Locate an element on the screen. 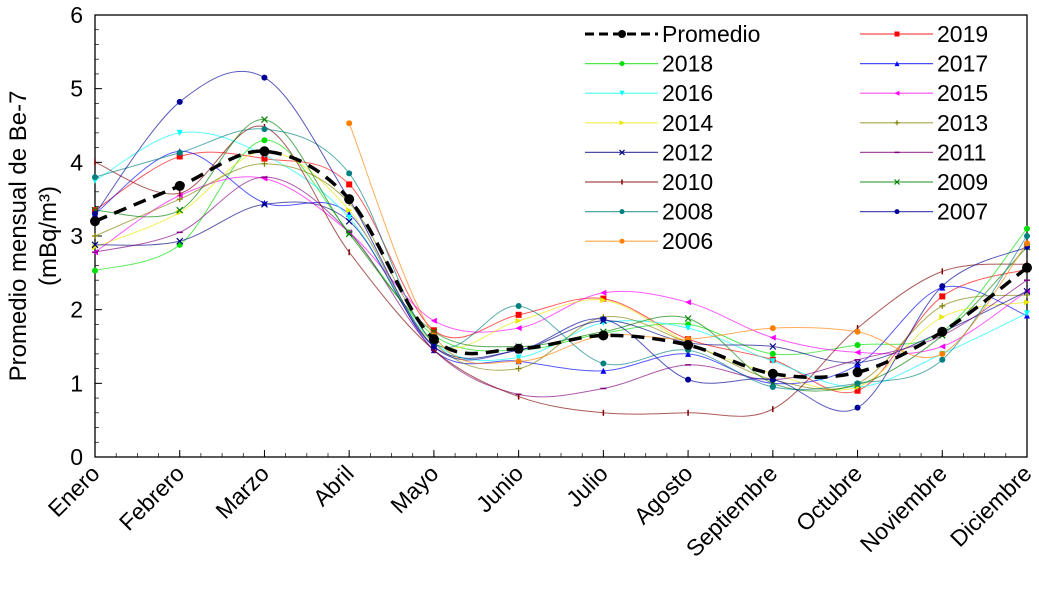  x-tick-label: Julio is located at coordinates (587, 486).